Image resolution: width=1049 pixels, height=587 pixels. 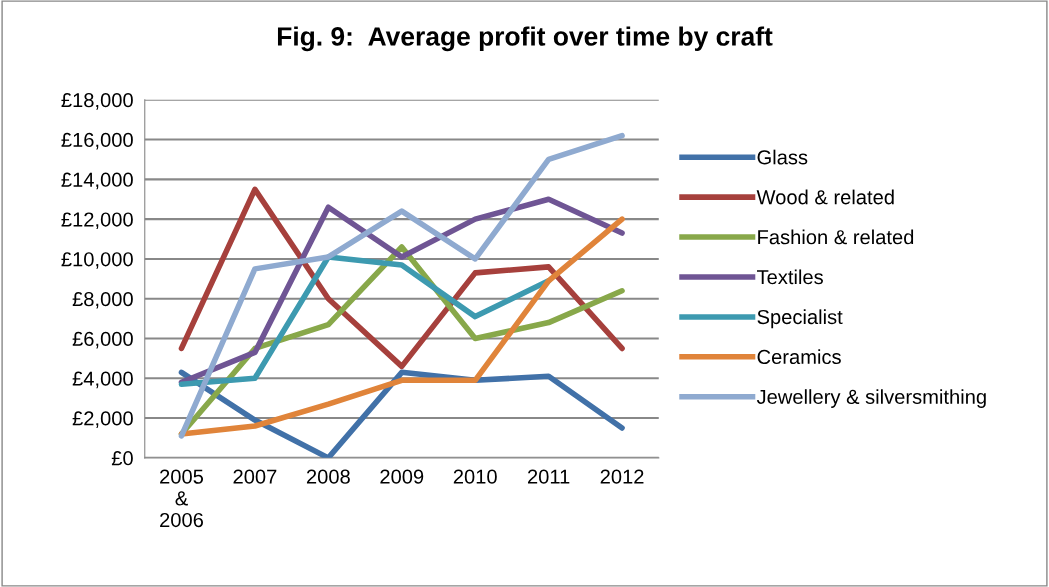 What do you see at coordinates (475, 476) in the screenshot?
I see `x-tick-label: 2010` at bounding box center [475, 476].